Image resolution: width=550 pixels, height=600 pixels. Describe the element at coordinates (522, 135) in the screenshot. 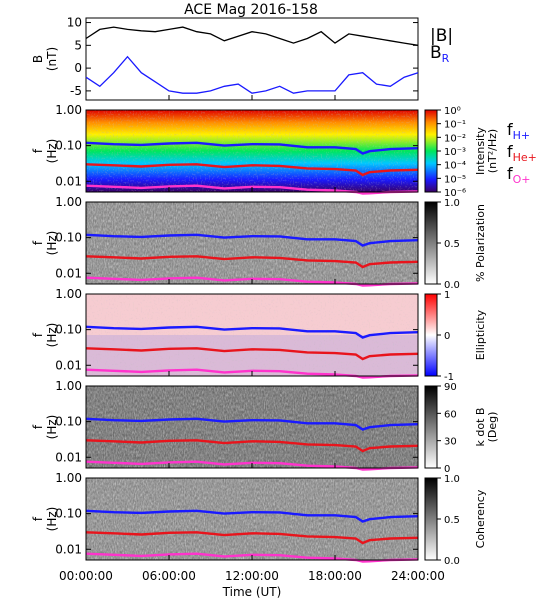

I see `ion-legend-subscript: H+` at that location.